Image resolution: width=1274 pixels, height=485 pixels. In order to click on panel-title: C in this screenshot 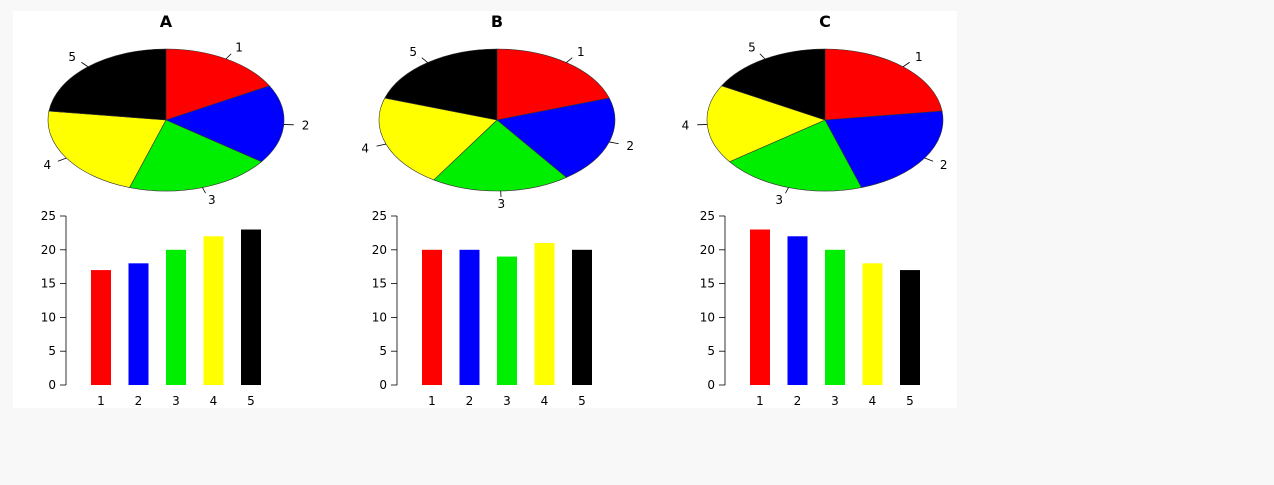, I will do `click(825, 21)`.